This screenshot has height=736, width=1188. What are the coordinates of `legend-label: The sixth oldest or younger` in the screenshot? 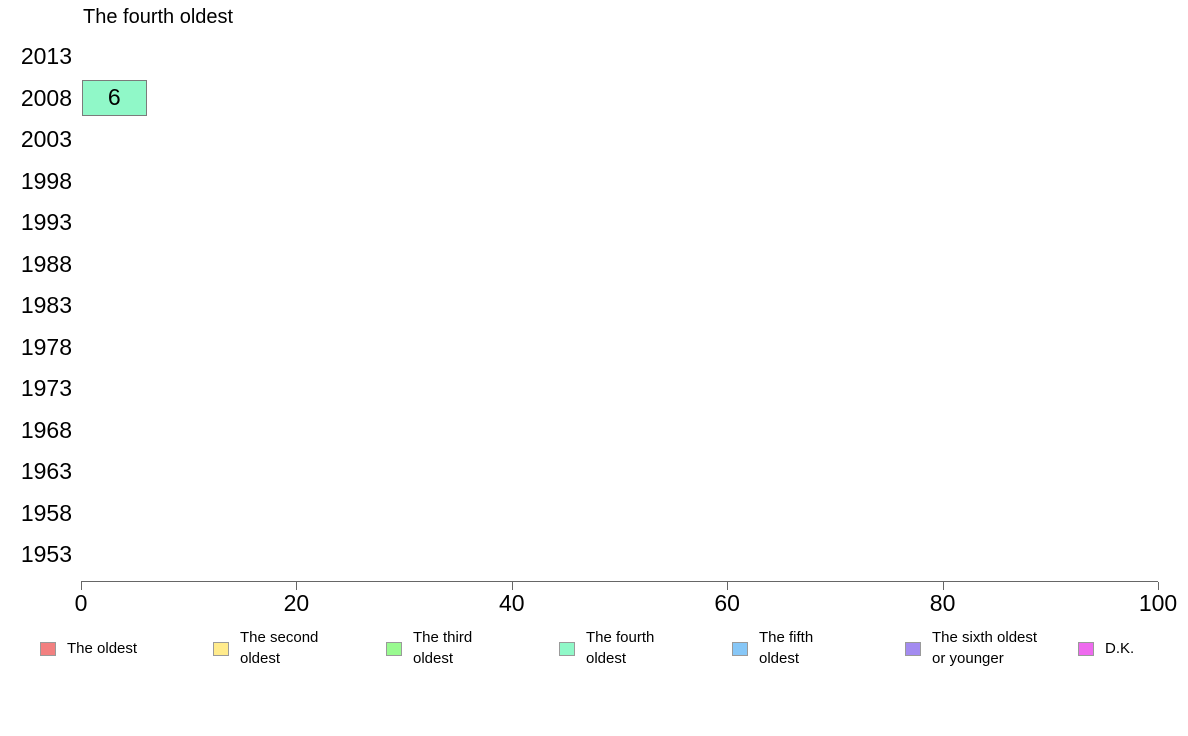 It's located at (985, 648).